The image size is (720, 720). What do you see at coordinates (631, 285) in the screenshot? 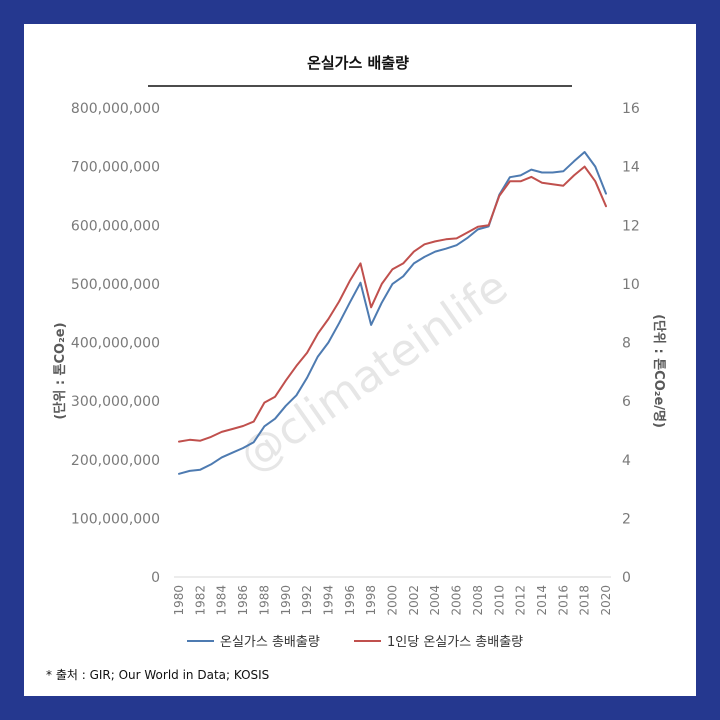
I see `right-tick-label: 10` at bounding box center [631, 285].